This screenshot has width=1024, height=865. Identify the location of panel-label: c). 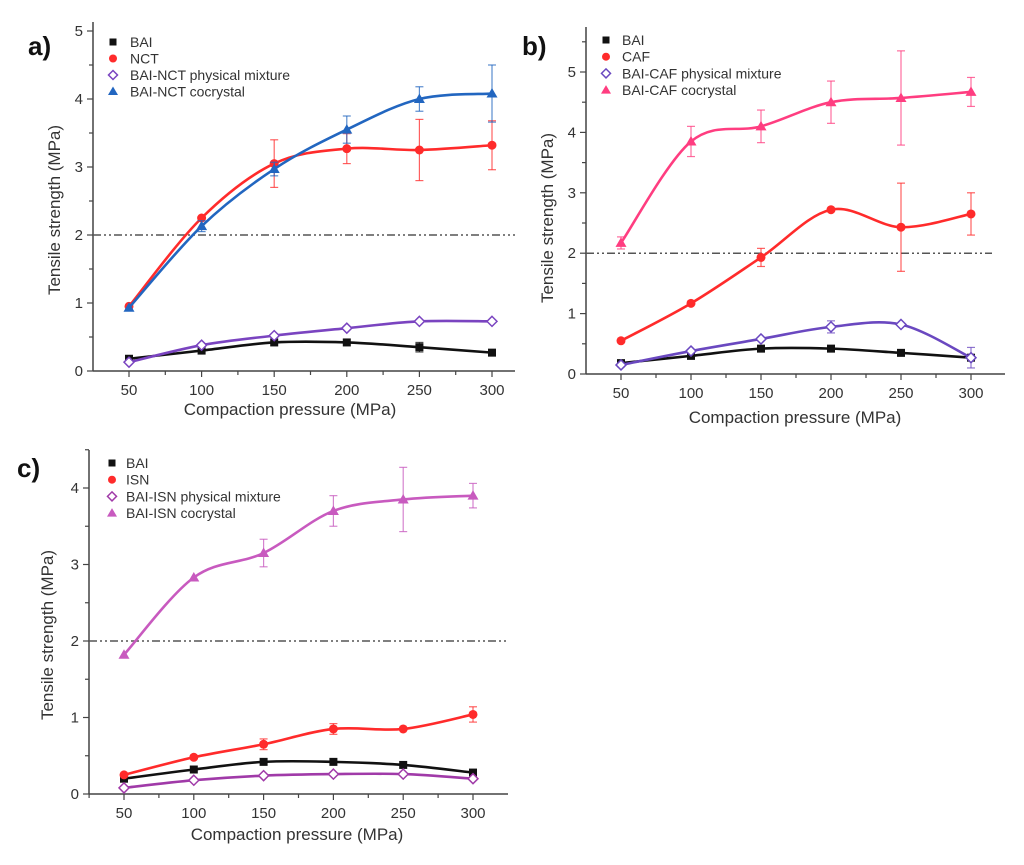
(28, 468).